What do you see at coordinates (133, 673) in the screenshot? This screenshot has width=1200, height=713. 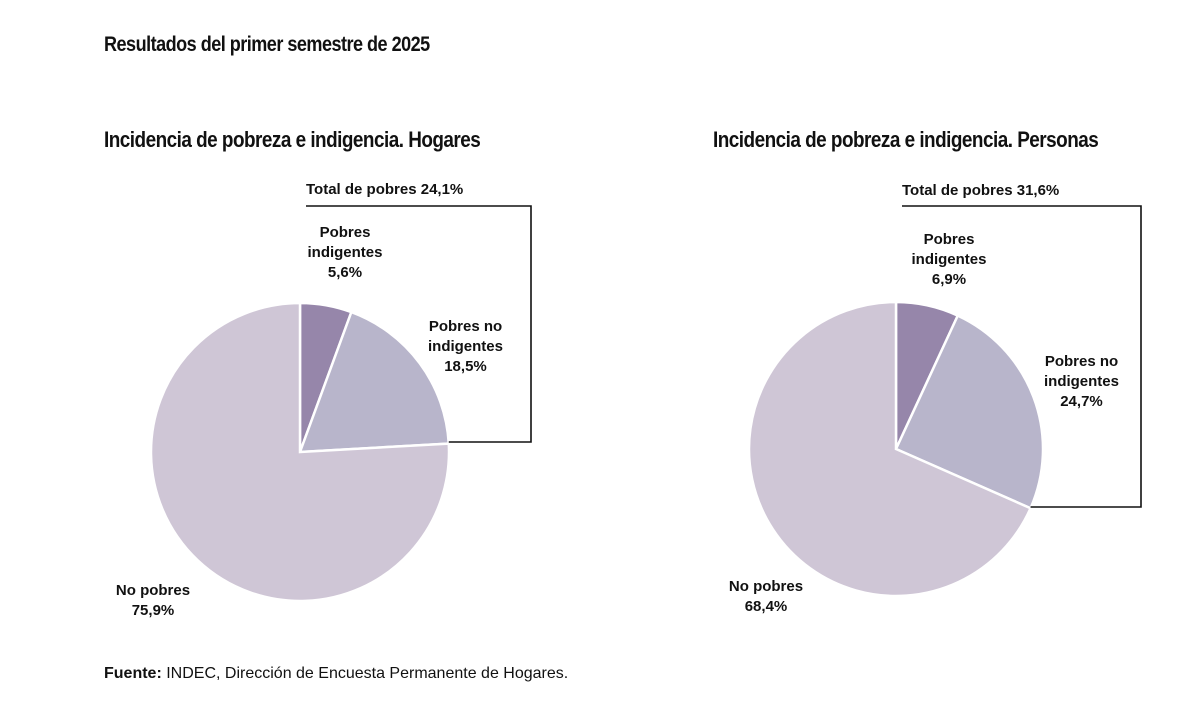 I see `source-label: Fuente:` at bounding box center [133, 673].